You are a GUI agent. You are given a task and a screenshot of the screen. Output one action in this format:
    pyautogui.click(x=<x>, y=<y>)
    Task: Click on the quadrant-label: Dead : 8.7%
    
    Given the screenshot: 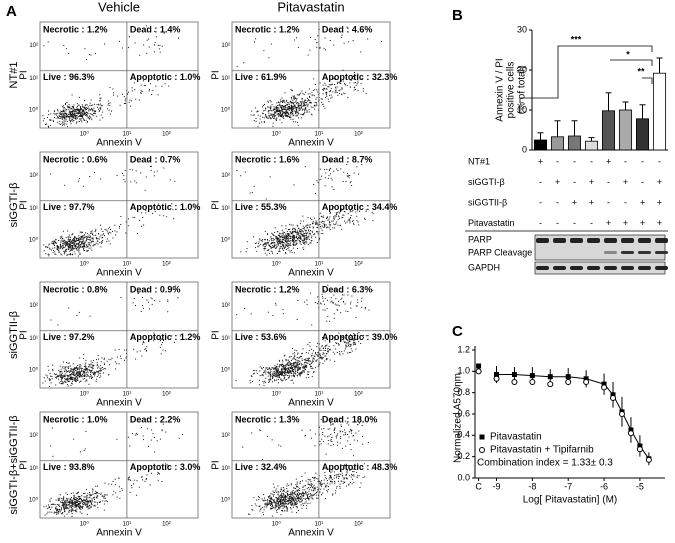 What is the action you would take?
    pyautogui.click(x=347, y=159)
    